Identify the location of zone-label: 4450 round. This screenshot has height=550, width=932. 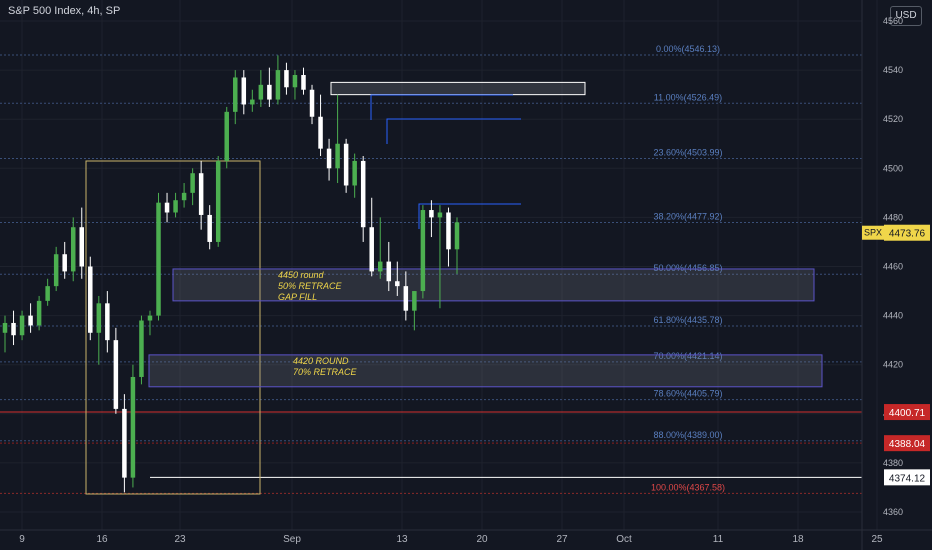
(301, 275).